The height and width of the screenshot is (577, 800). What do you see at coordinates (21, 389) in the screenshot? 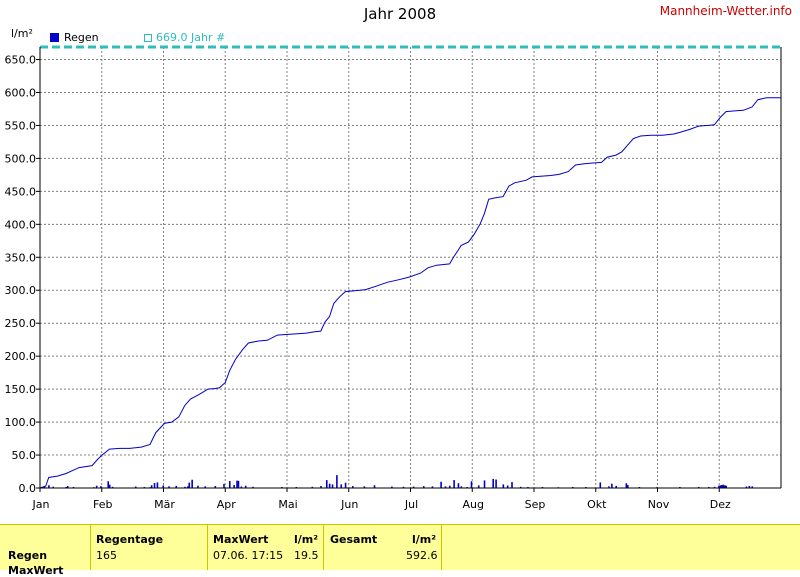
I see `y-tick-label: 150.0` at bounding box center [21, 389].